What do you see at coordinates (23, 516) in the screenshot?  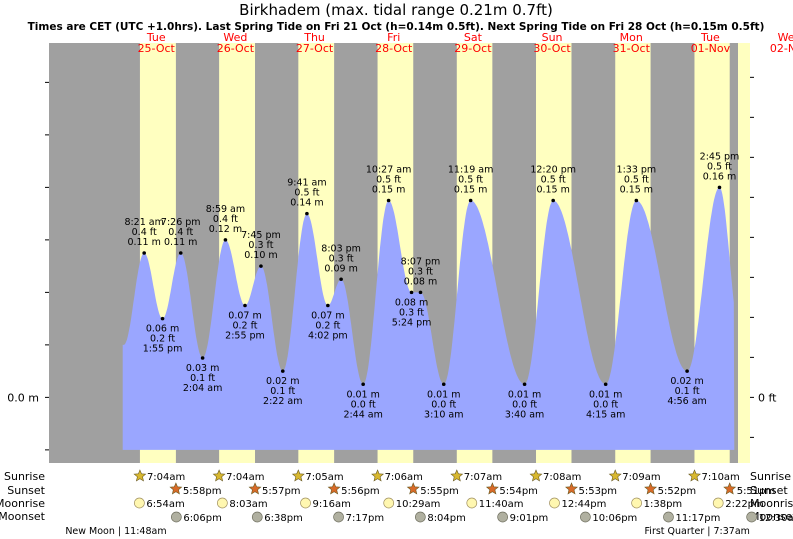 I see `row-label-moonset-left: Moonset` at bounding box center [23, 516].